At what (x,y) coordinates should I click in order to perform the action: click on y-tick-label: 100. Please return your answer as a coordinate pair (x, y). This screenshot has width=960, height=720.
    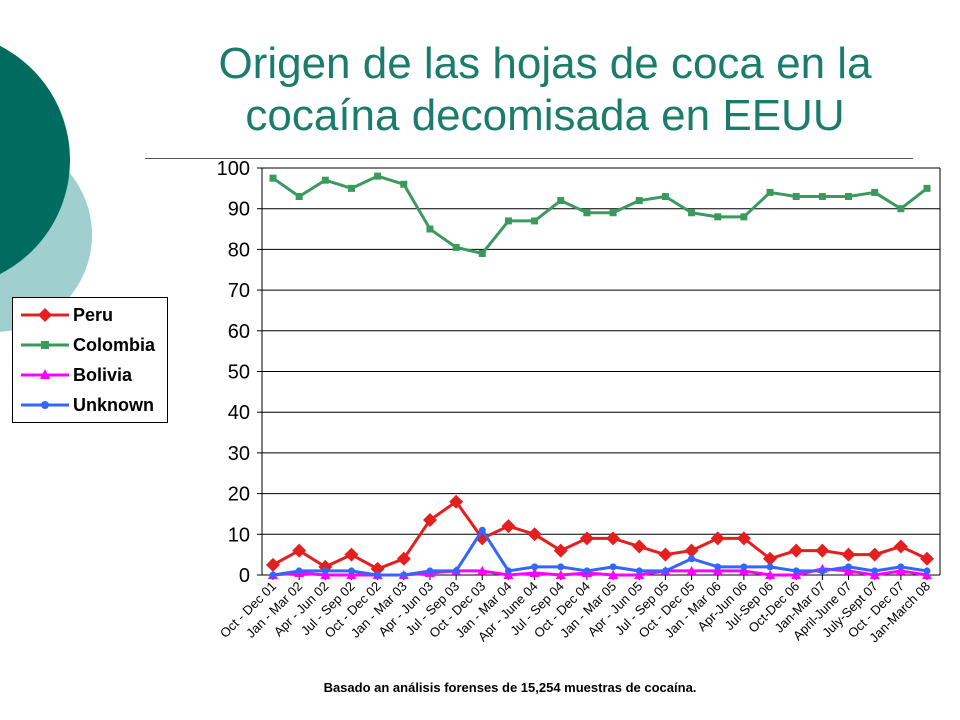
    Looking at the image, I should click on (233, 169).